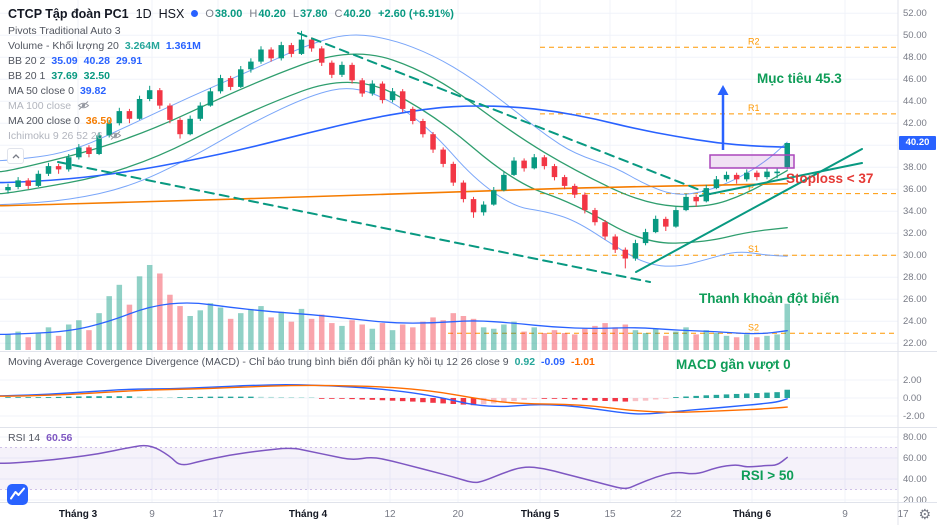 Image resolution: width=937 pixels, height=525 pixels. What do you see at coordinates (231, 60) in the screenshot?
I see `indicator-row: BB 20 2 35.09 40.28 29.91` at bounding box center [231, 60].